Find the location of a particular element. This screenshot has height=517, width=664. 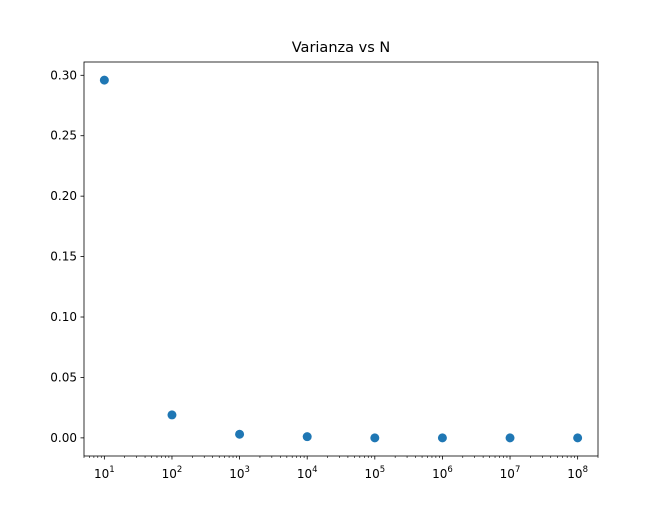

chart-title: Varianza vs N is located at coordinates (341, 48).